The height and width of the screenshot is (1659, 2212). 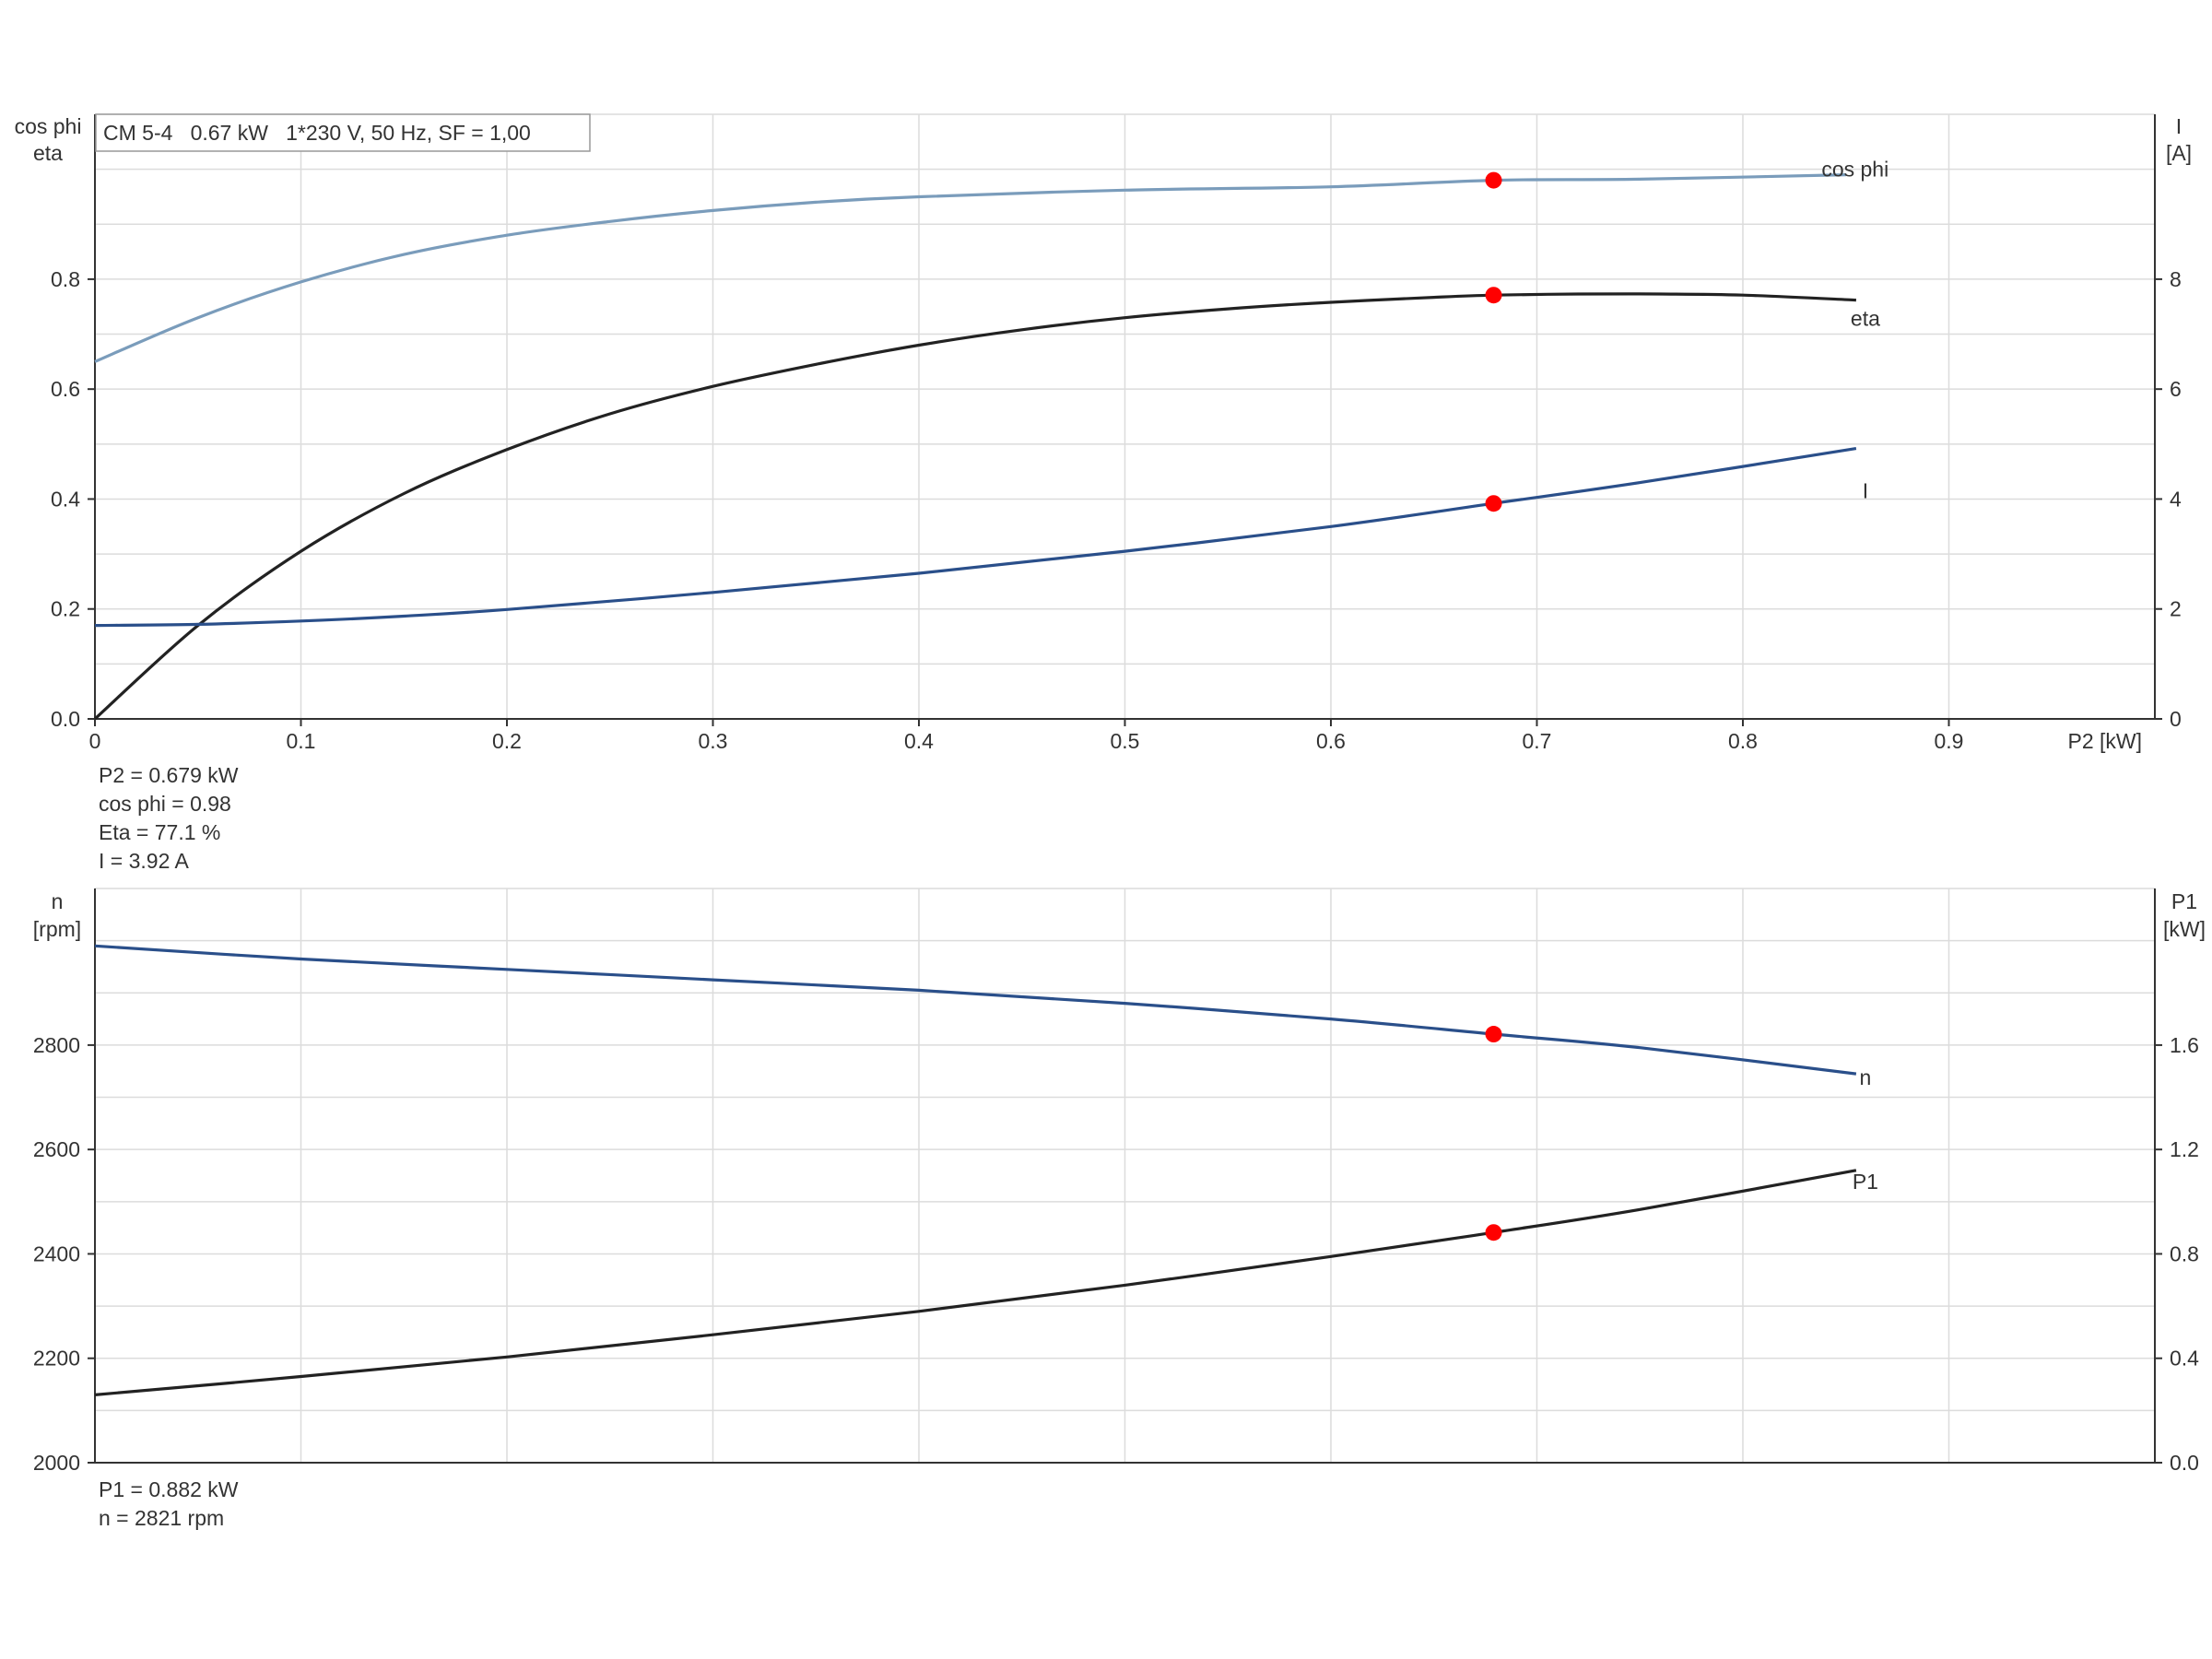 What do you see at coordinates (2176, 279) in the screenshot?
I see `y-right-tick-label: 8` at bounding box center [2176, 279].